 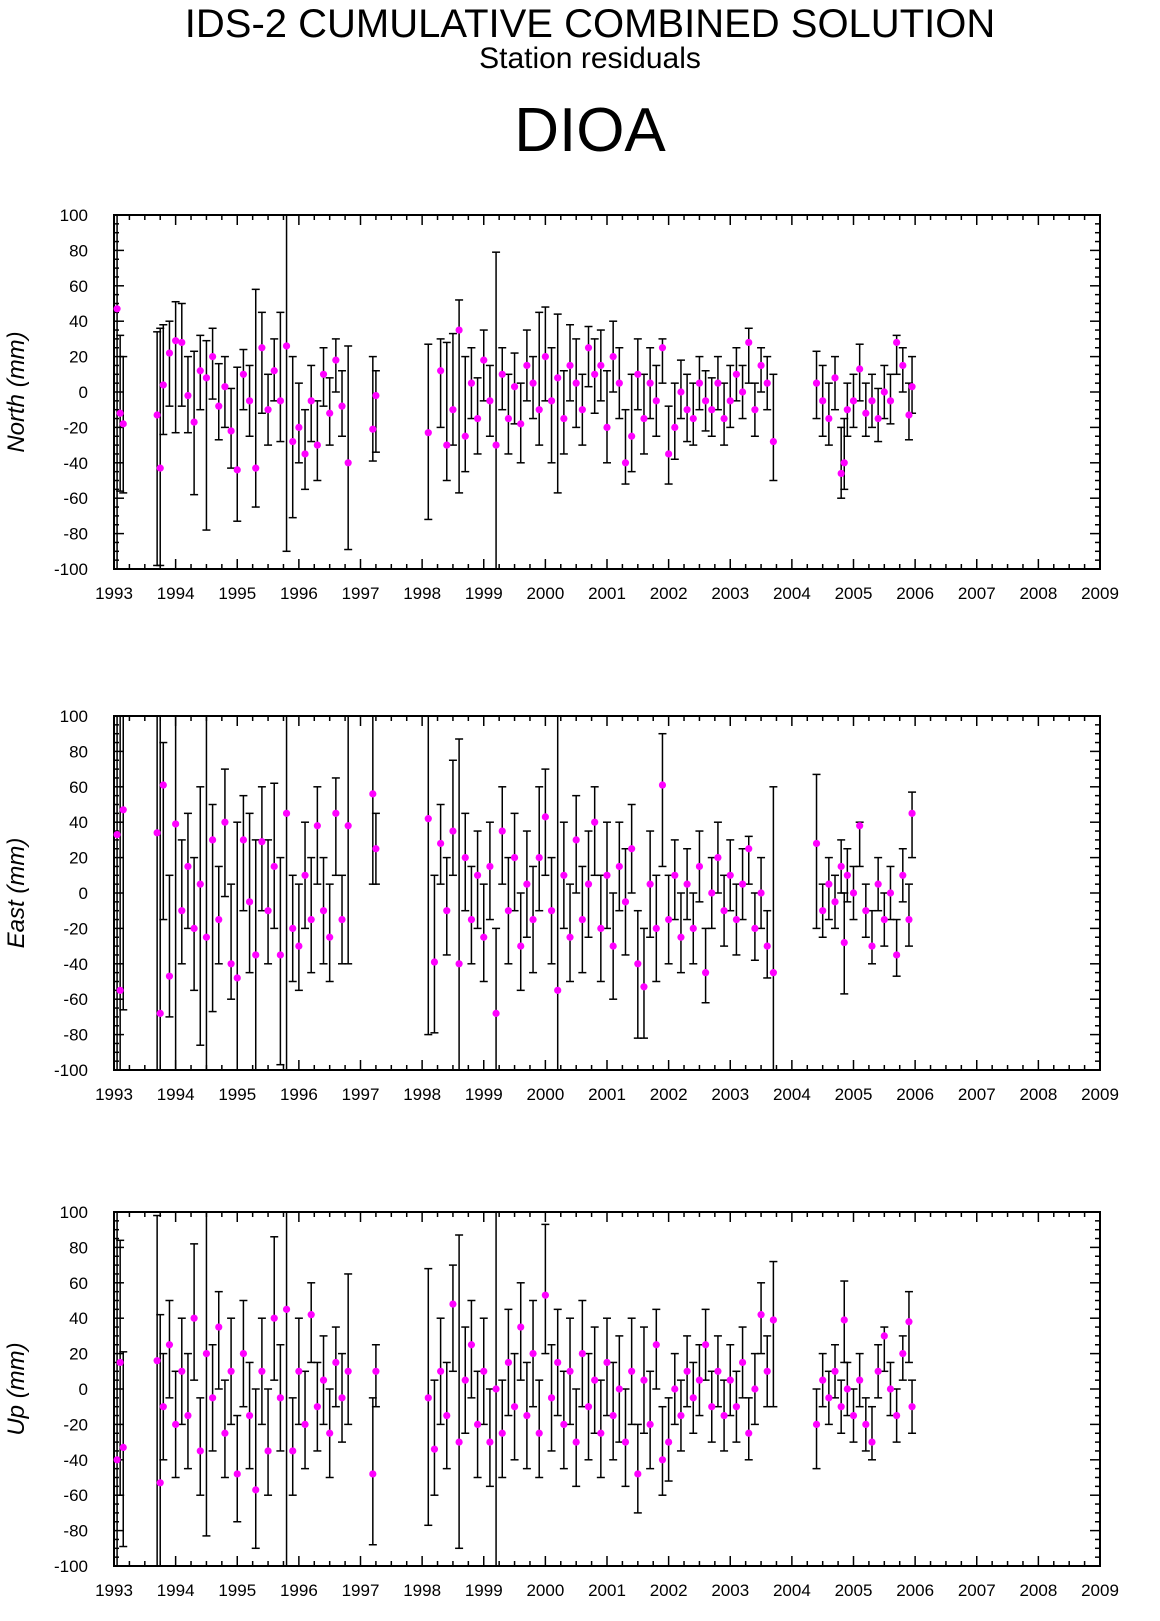 What do you see at coordinates (590, 58) in the screenshot?
I see `chart-subtitle: Station residuals` at bounding box center [590, 58].